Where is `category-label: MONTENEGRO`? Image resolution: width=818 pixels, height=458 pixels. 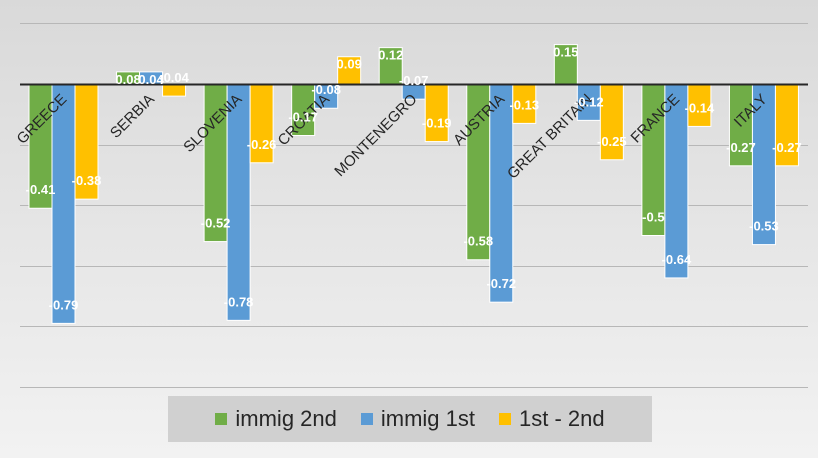 category-label: MONTENEGRO is located at coordinates (375, 135).